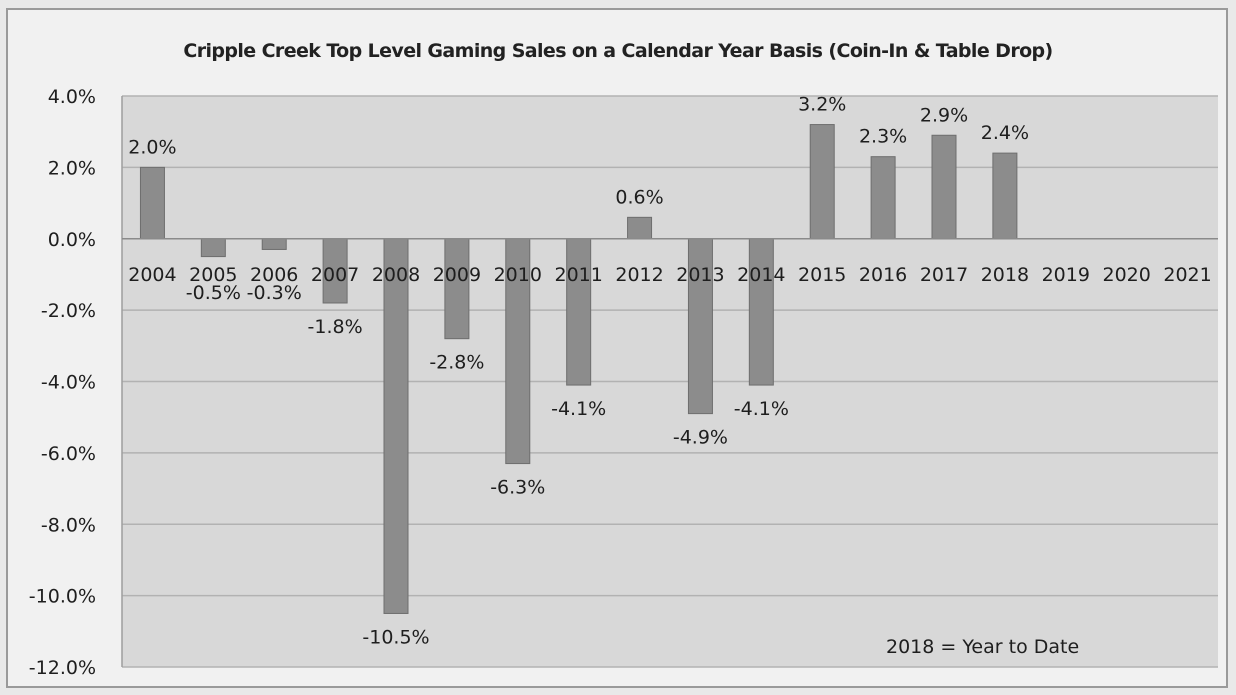  What do you see at coordinates (883, 275) in the screenshot?
I see `x-tick-label: 2016` at bounding box center [883, 275].